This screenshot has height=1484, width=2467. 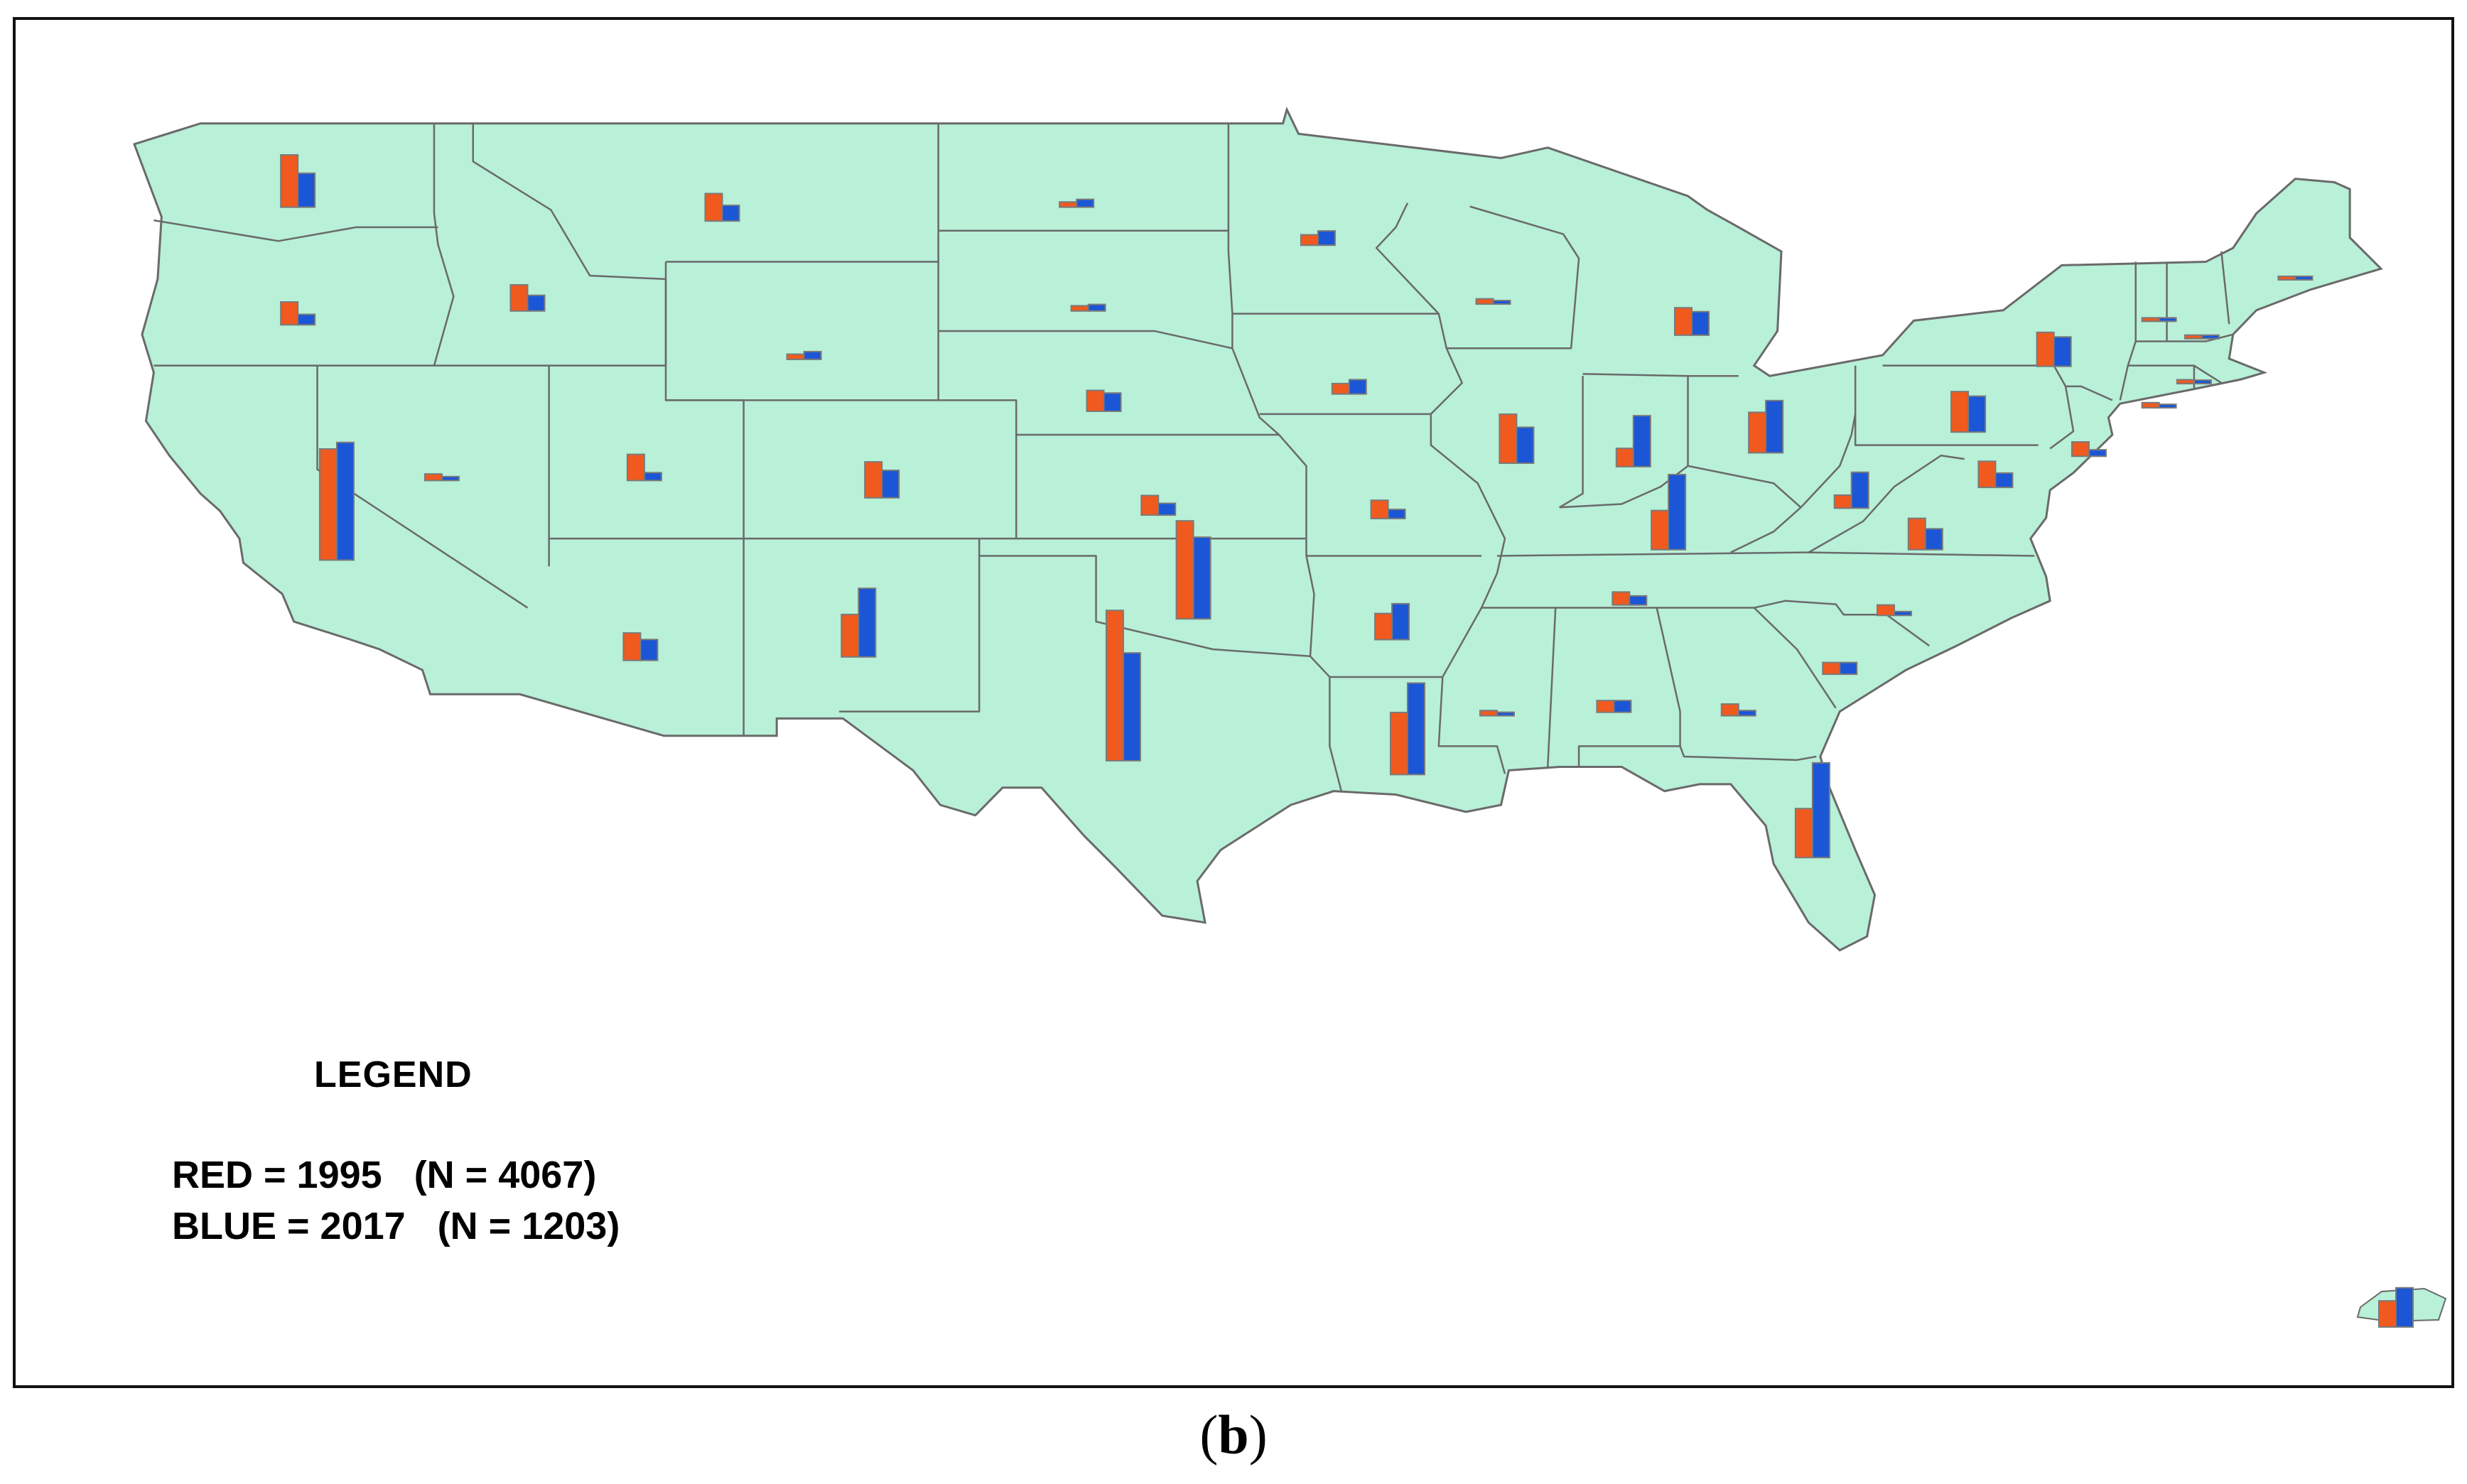 I want to click on bar-1995-al, so click(x=1606, y=706).